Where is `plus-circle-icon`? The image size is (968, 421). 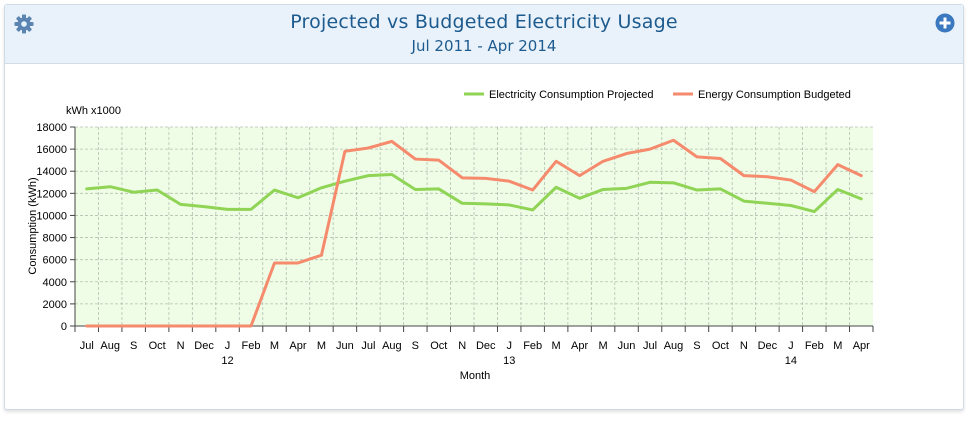 plus-circle-icon is located at coordinates (945, 23).